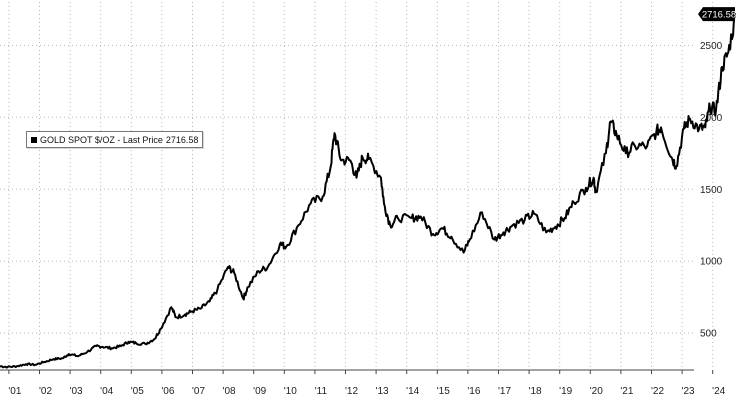 The width and height of the screenshot is (736, 400). What do you see at coordinates (167, 391) in the screenshot?
I see `x-tick-label: '06` at bounding box center [167, 391].